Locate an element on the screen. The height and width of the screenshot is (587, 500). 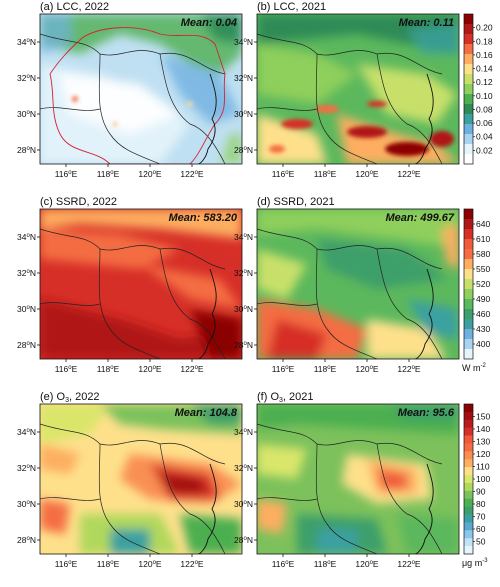
colorbar-tick-label: 60 is located at coordinates (481, 529).